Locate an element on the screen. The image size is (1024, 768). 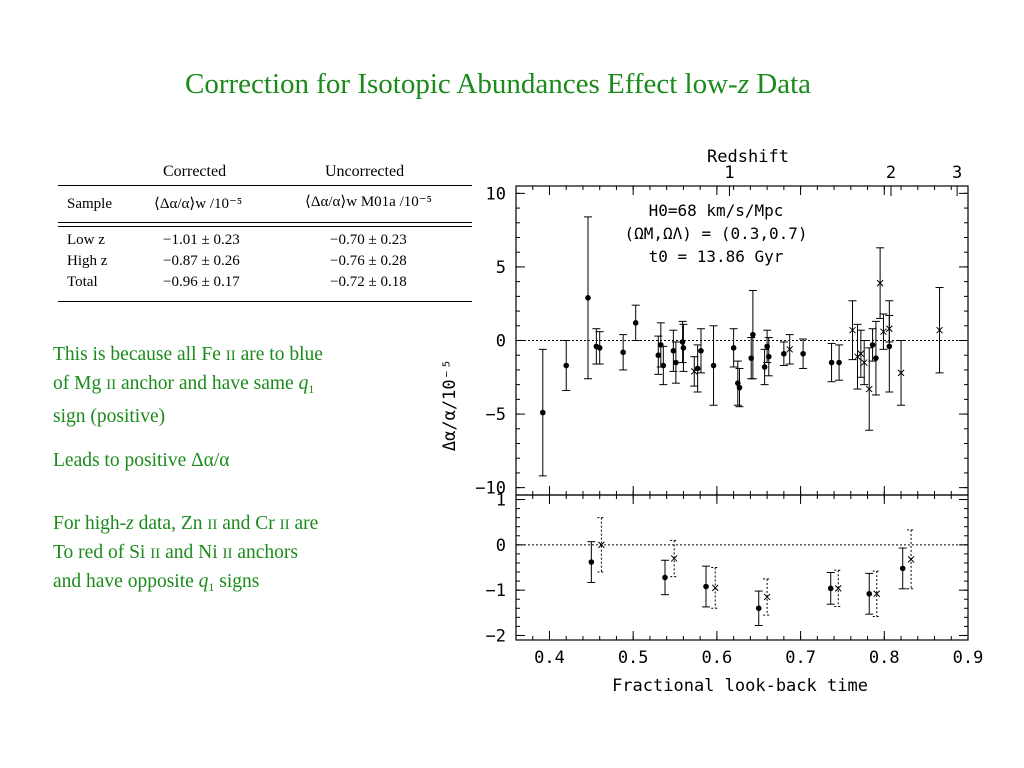
x-tick-label: 0.7 is located at coordinates (800, 658).